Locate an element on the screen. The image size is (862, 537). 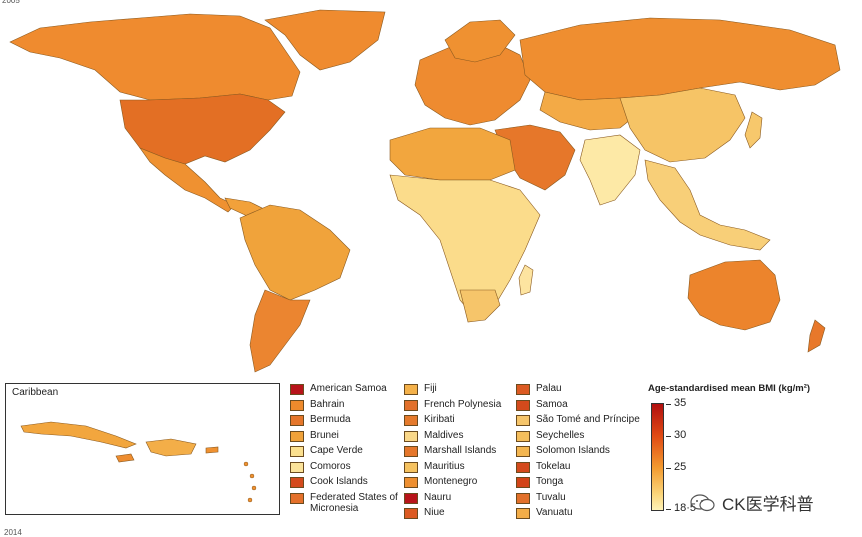
color-scale-bar is located at coordinates (657, 457).